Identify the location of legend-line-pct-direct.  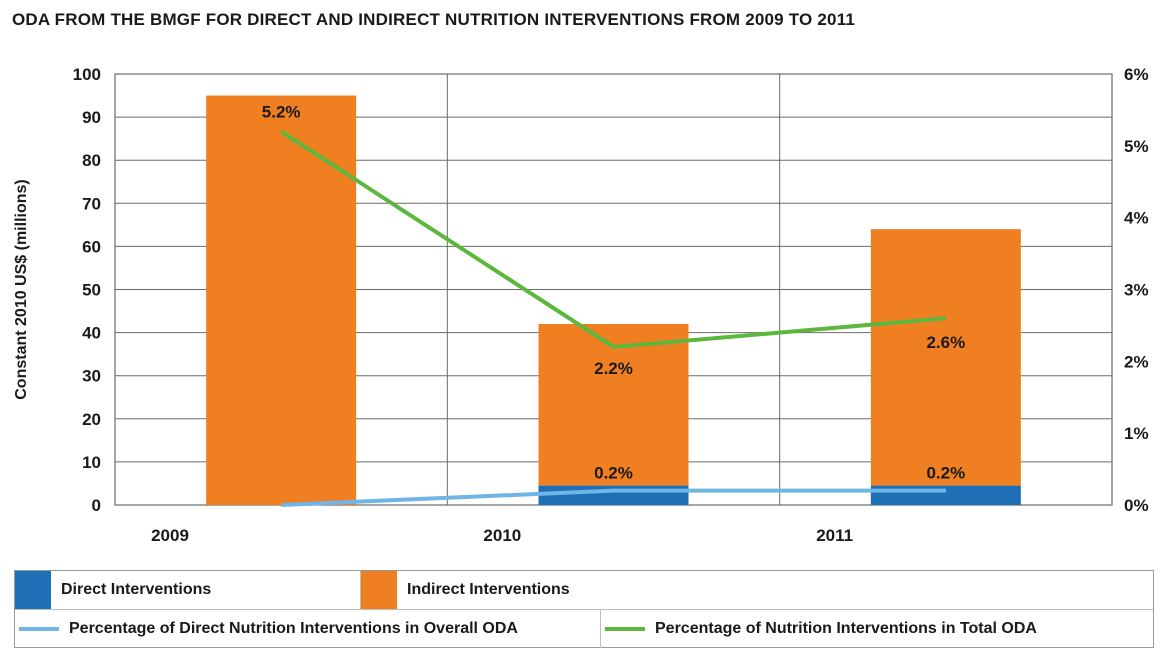
(39, 629).